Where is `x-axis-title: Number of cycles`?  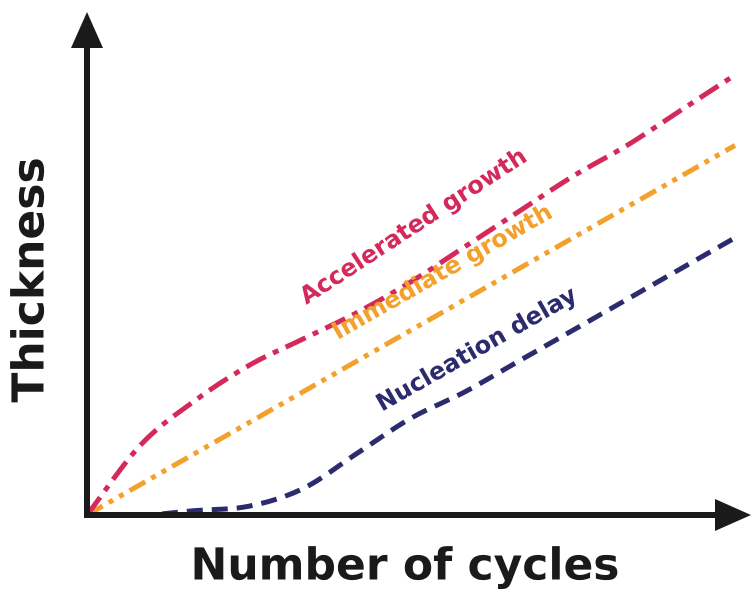
x-axis-title: Number of cycles is located at coordinates (405, 564).